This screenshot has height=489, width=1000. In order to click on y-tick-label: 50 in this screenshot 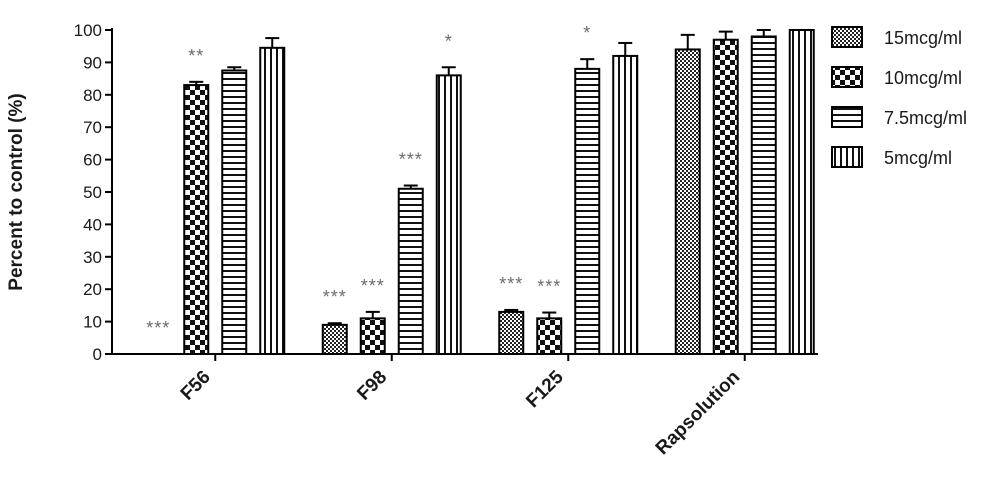, I will do `click(92, 192)`.